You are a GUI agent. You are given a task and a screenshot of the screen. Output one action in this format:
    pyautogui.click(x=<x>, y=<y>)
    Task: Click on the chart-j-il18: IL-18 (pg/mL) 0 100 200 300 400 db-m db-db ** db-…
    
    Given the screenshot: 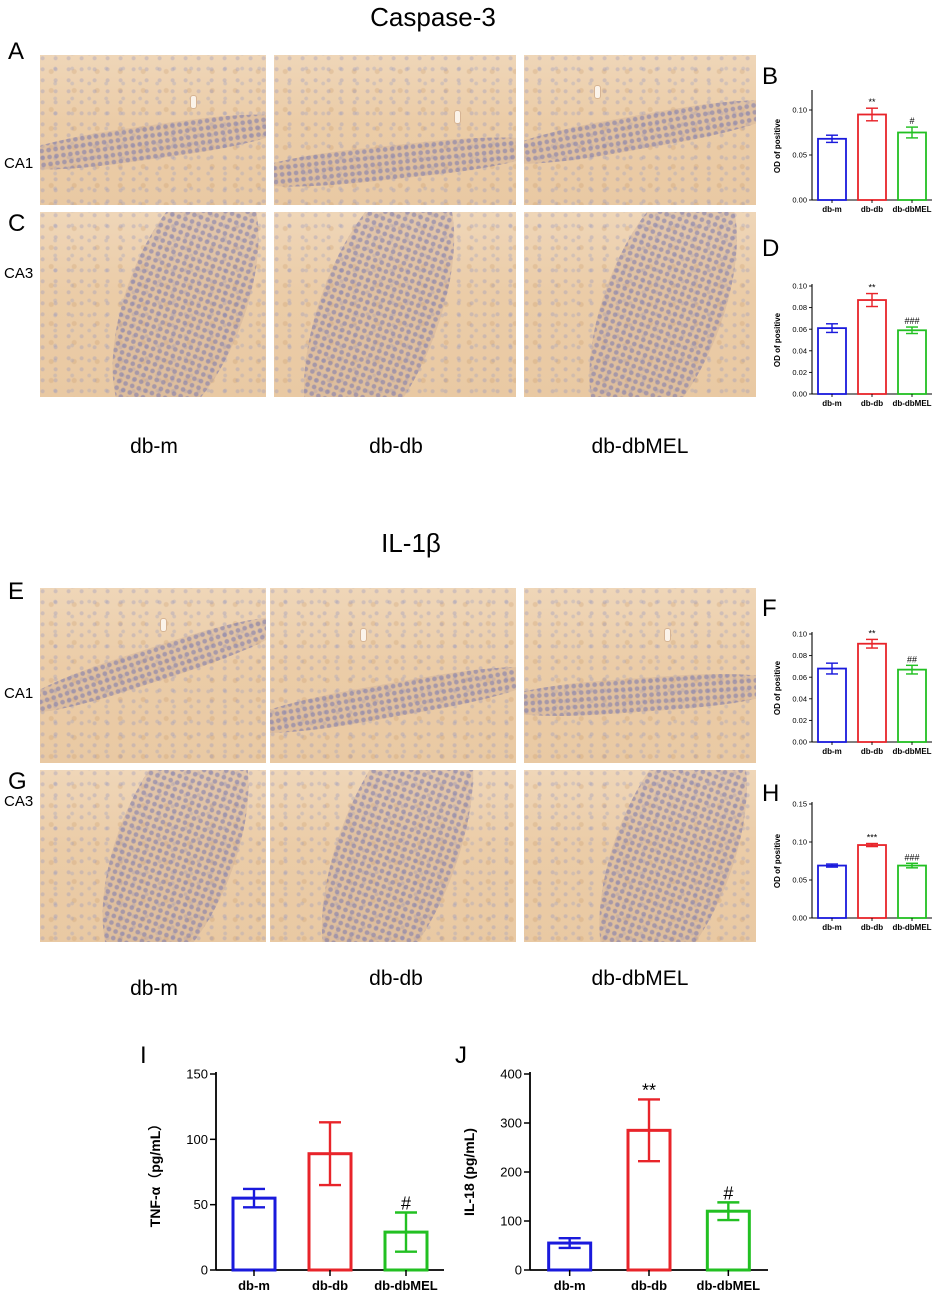 What is the action you would take?
    pyautogui.click(x=615, y=1180)
    